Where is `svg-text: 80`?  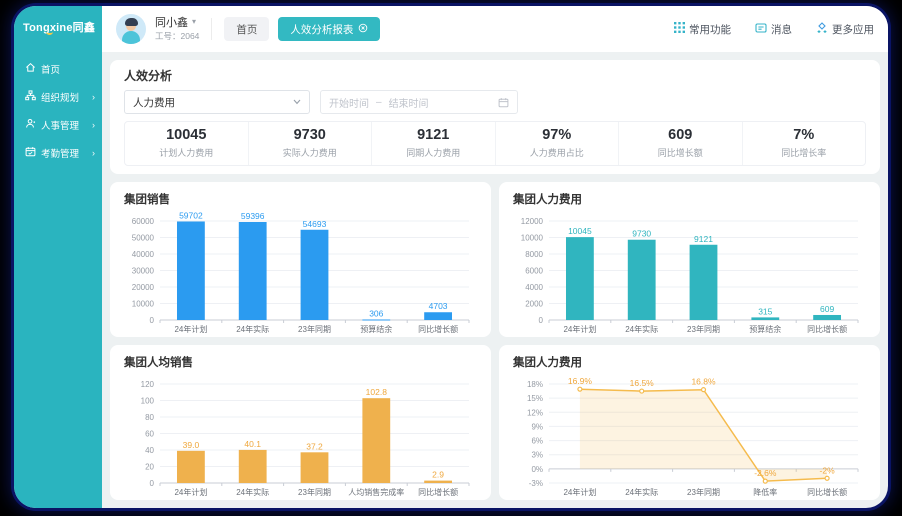
svg-text: 80 is located at coordinates (149, 417).